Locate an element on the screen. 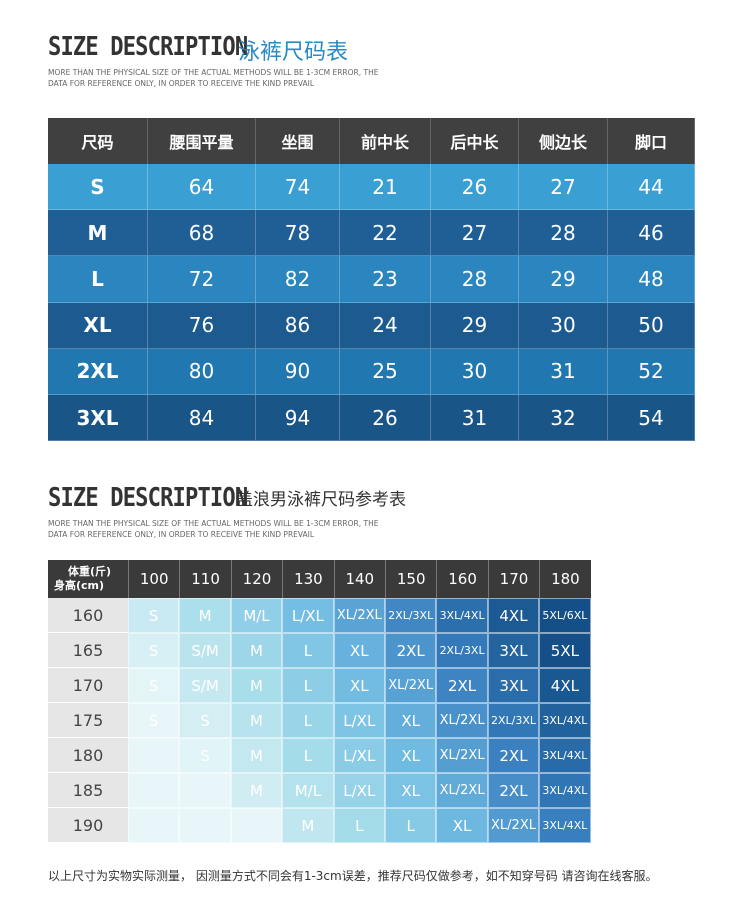 The height and width of the screenshot is (906, 750). weight-header: 120 is located at coordinates (256, 579).